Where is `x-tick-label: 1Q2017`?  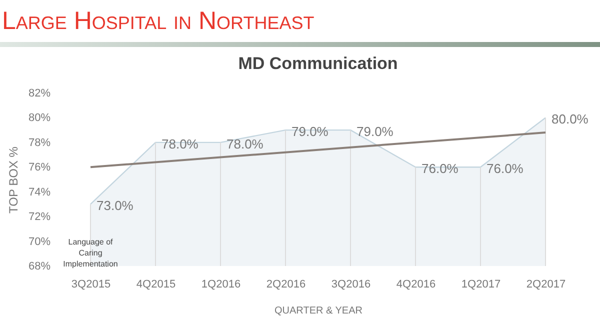
x-tick-label: 1Q2017 is located at coordinates (481, 284).